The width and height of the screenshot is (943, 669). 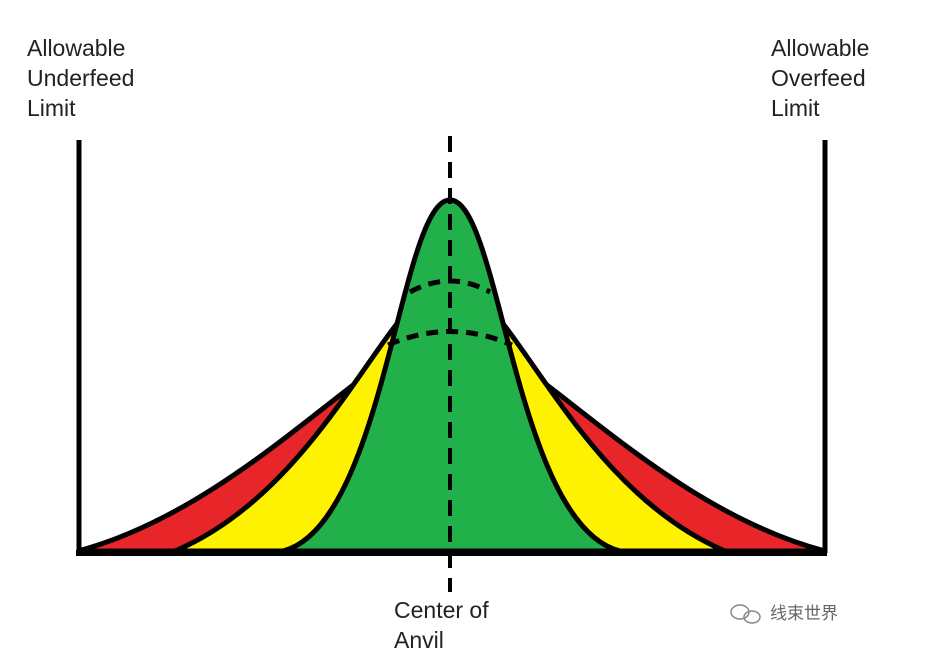 I want to click on center-label: Center of, so click(x=441, y=610).